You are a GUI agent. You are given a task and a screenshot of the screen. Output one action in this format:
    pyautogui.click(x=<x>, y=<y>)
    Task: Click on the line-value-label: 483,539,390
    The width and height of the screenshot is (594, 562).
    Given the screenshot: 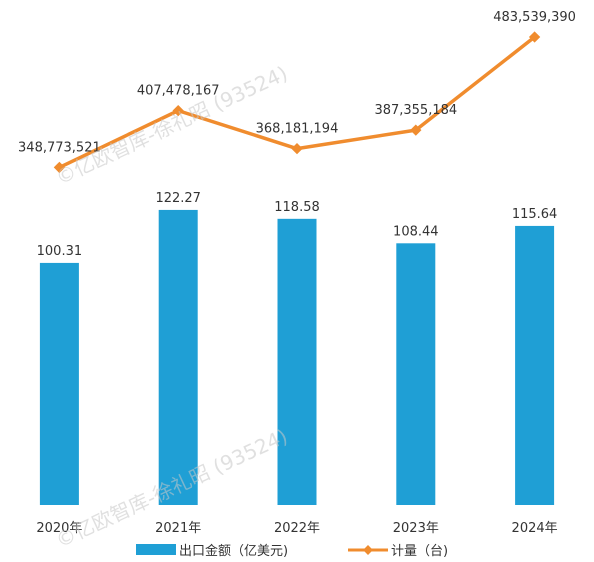 What is the action you would take?
    pyautogui.click(x=534, y=17)
    